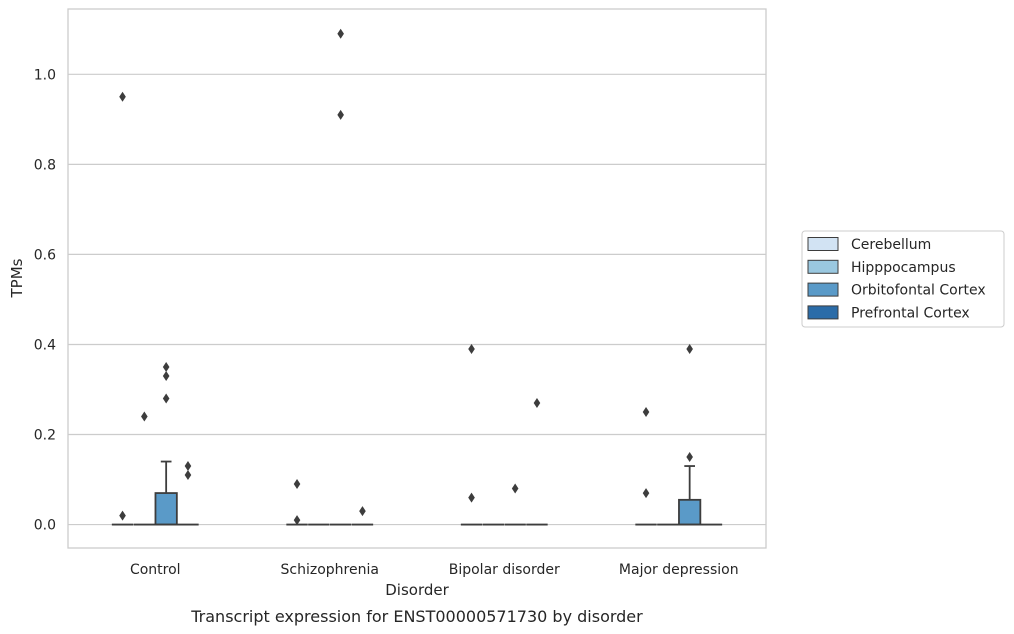  Describe the element at coordinates (45, 526) in the screenshot. I see `ytick-label: 0.0` at that location.